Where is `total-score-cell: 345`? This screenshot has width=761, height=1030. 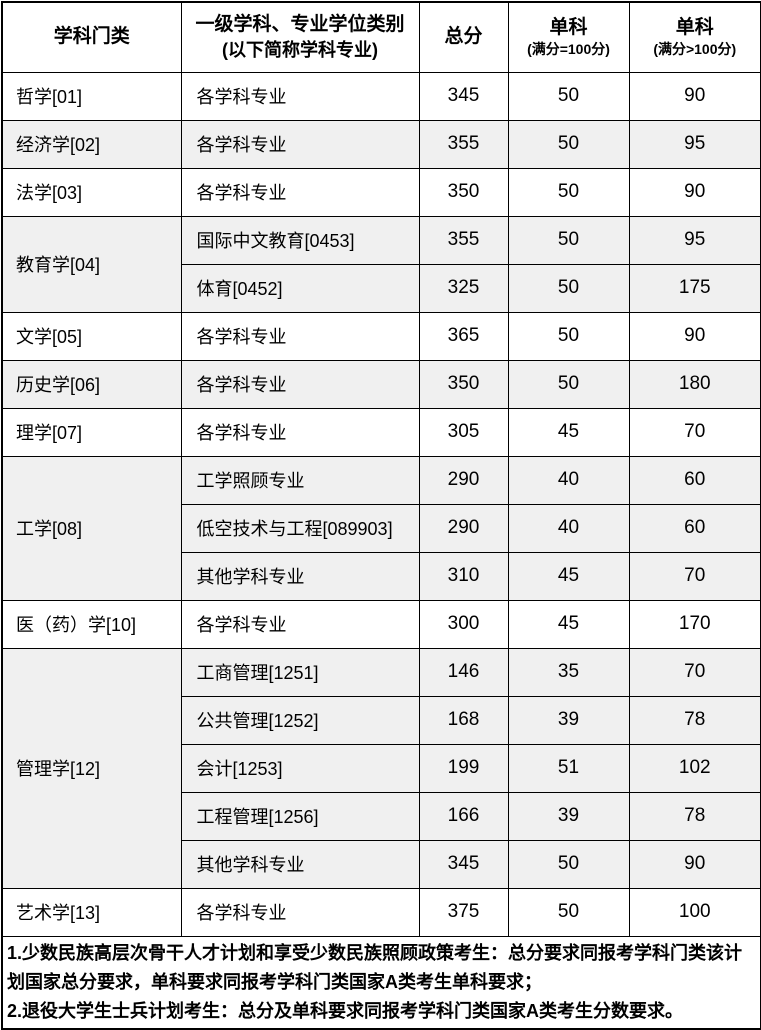
total-score-cell: 345 is located at coordinates (463, 864).